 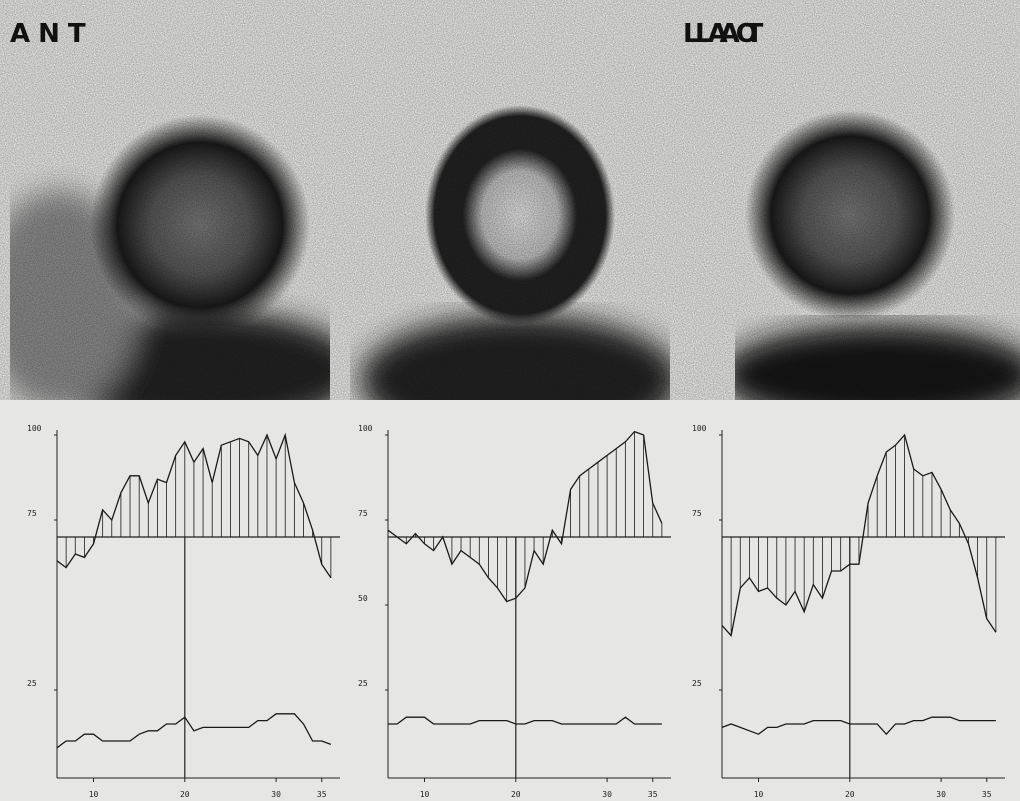 What do you see at coordinates (733, 34) in the screenshot?
I see `chart-title: LAT` at bounding box center [733, 34].